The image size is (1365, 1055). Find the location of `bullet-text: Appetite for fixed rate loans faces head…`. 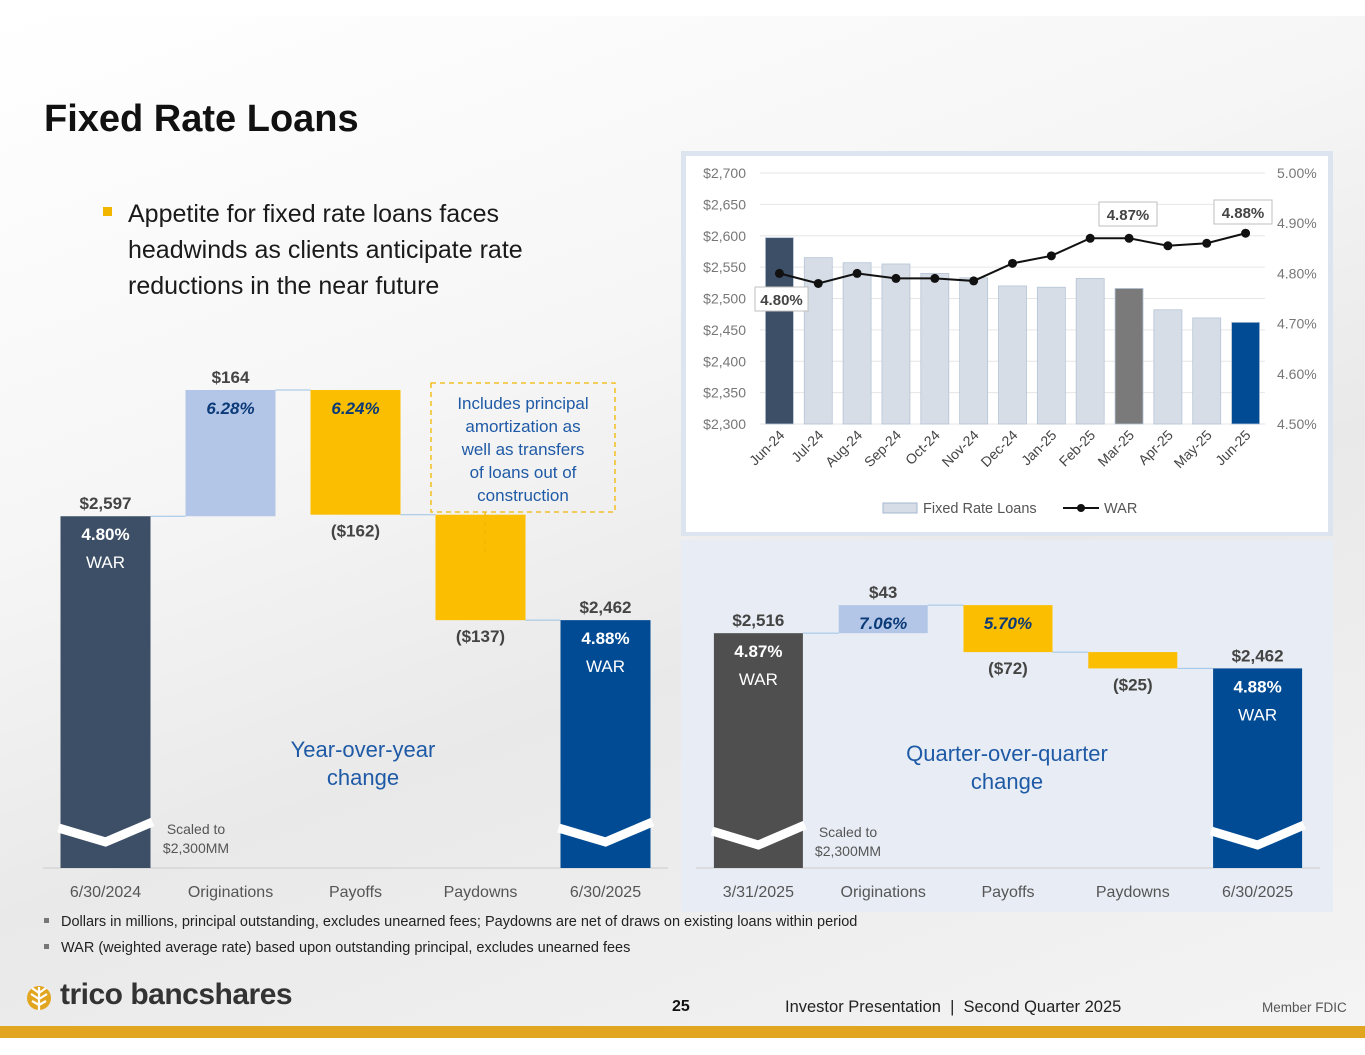

bullet-text: Appetite for fixed rate loans faces head… is located at coordinates (325, 250).